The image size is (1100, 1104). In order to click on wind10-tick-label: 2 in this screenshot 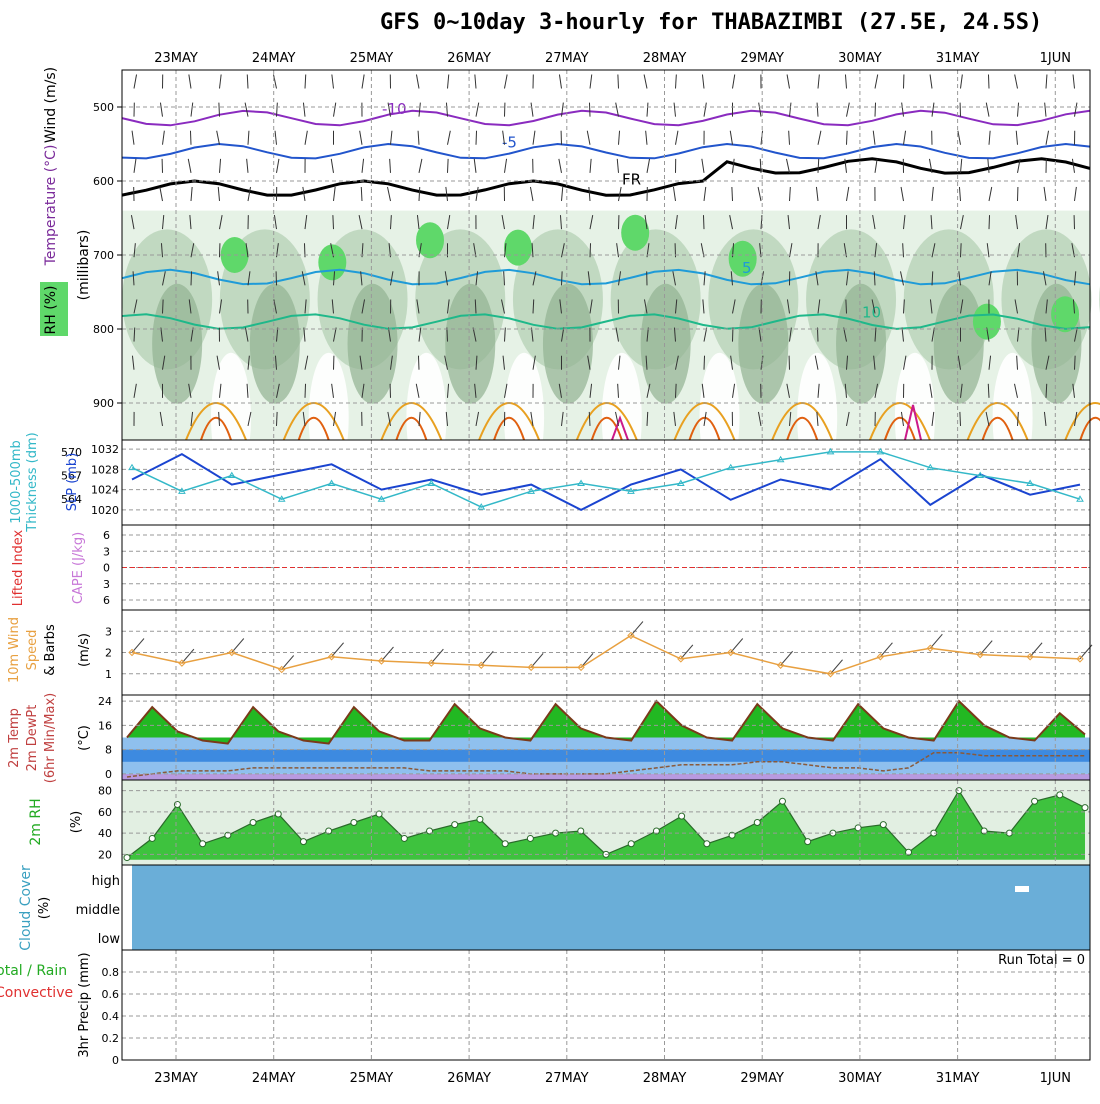, I will do `click(108, 653)`.